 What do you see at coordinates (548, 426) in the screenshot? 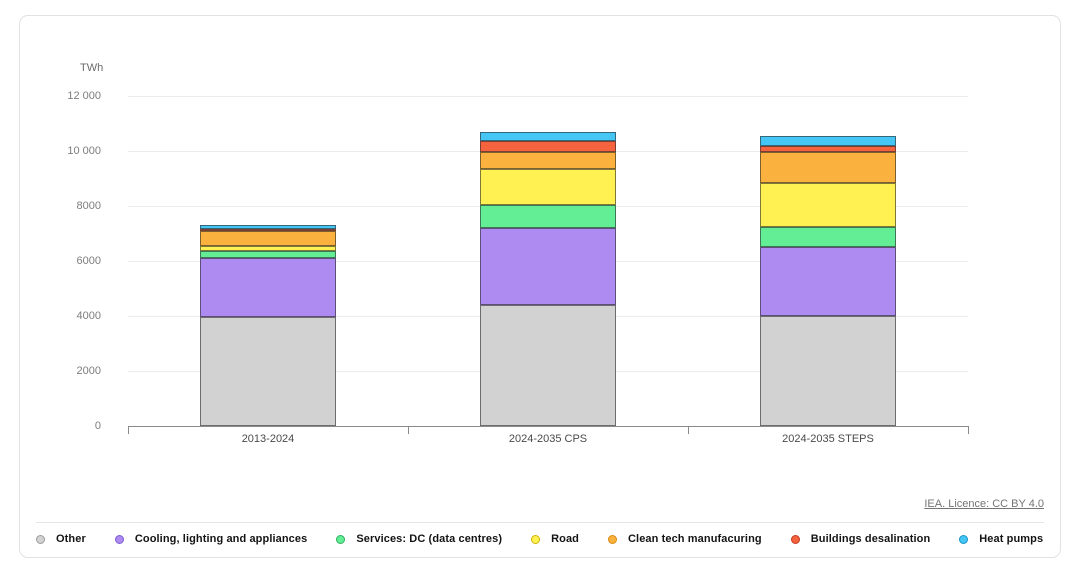
I see `x-axis-line` at bounding box center [548, 426].